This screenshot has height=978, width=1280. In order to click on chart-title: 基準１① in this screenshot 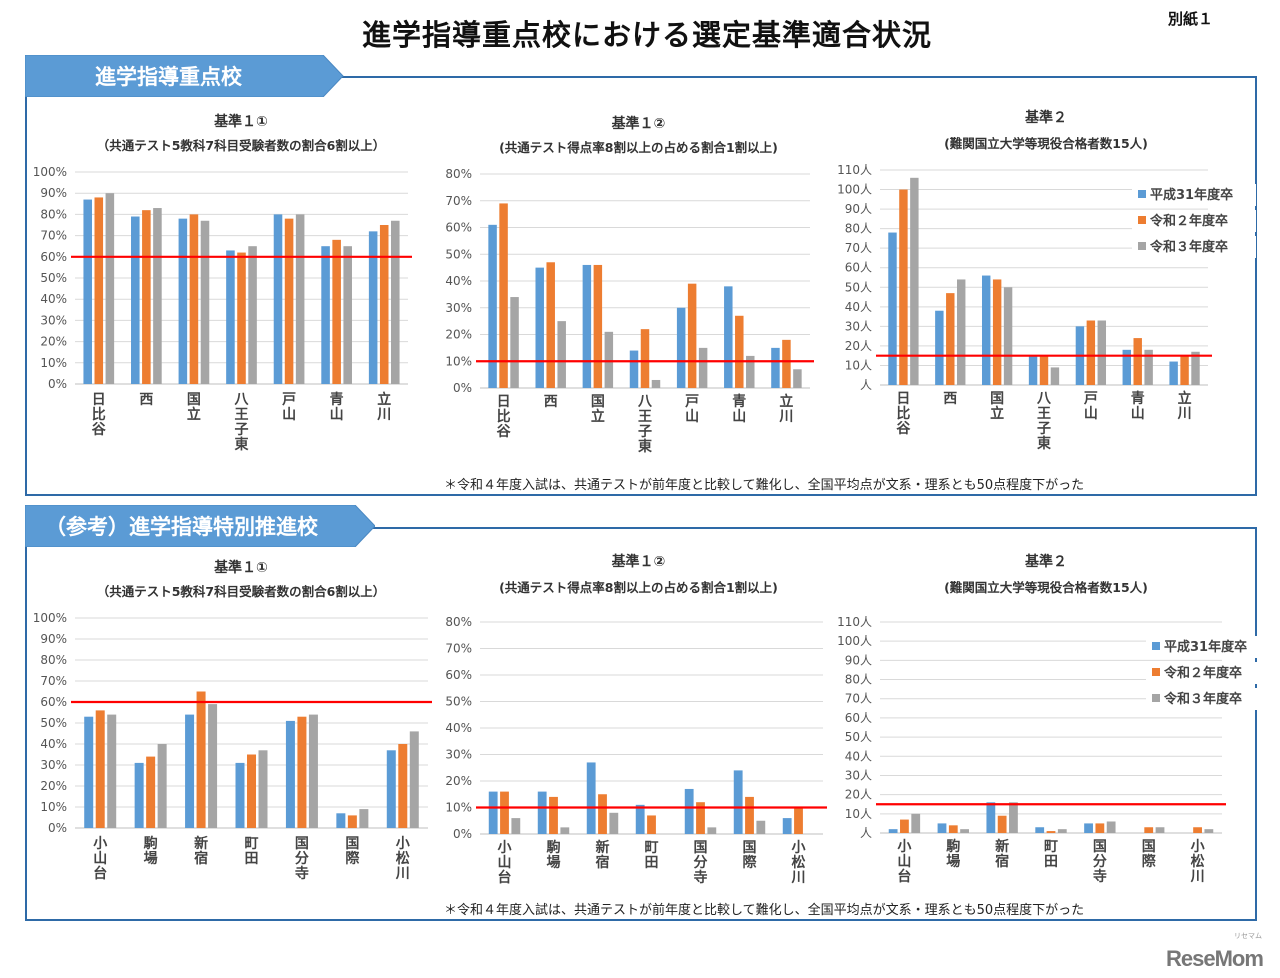, I will do `click(241, 567)`.